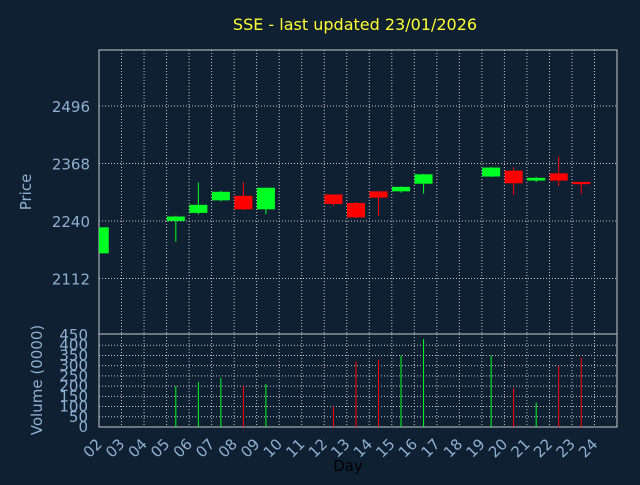 The image size is (640, 485). Describe the element at coordinates (73, 376) in the screenshot. I see `volume-tick-label: 250` at that location.